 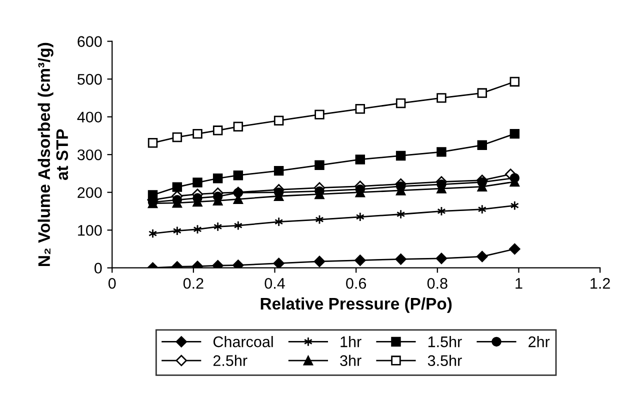 I want to click on x-tick-label: 0.8, so click(x=437, y=283).